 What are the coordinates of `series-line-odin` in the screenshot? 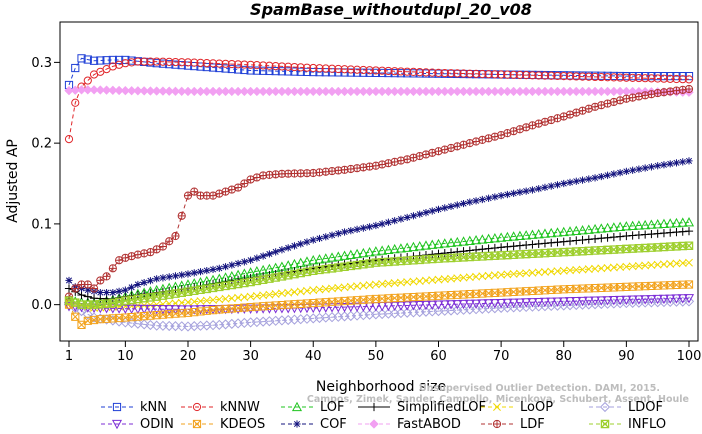 It's located at (379, 304).